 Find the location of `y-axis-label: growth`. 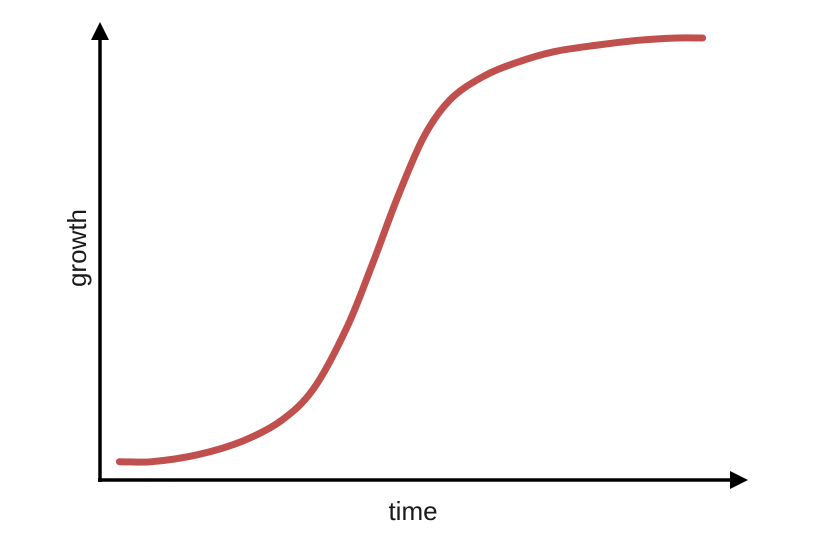

y-axis-label: growth is located at coordinates (77, 248).